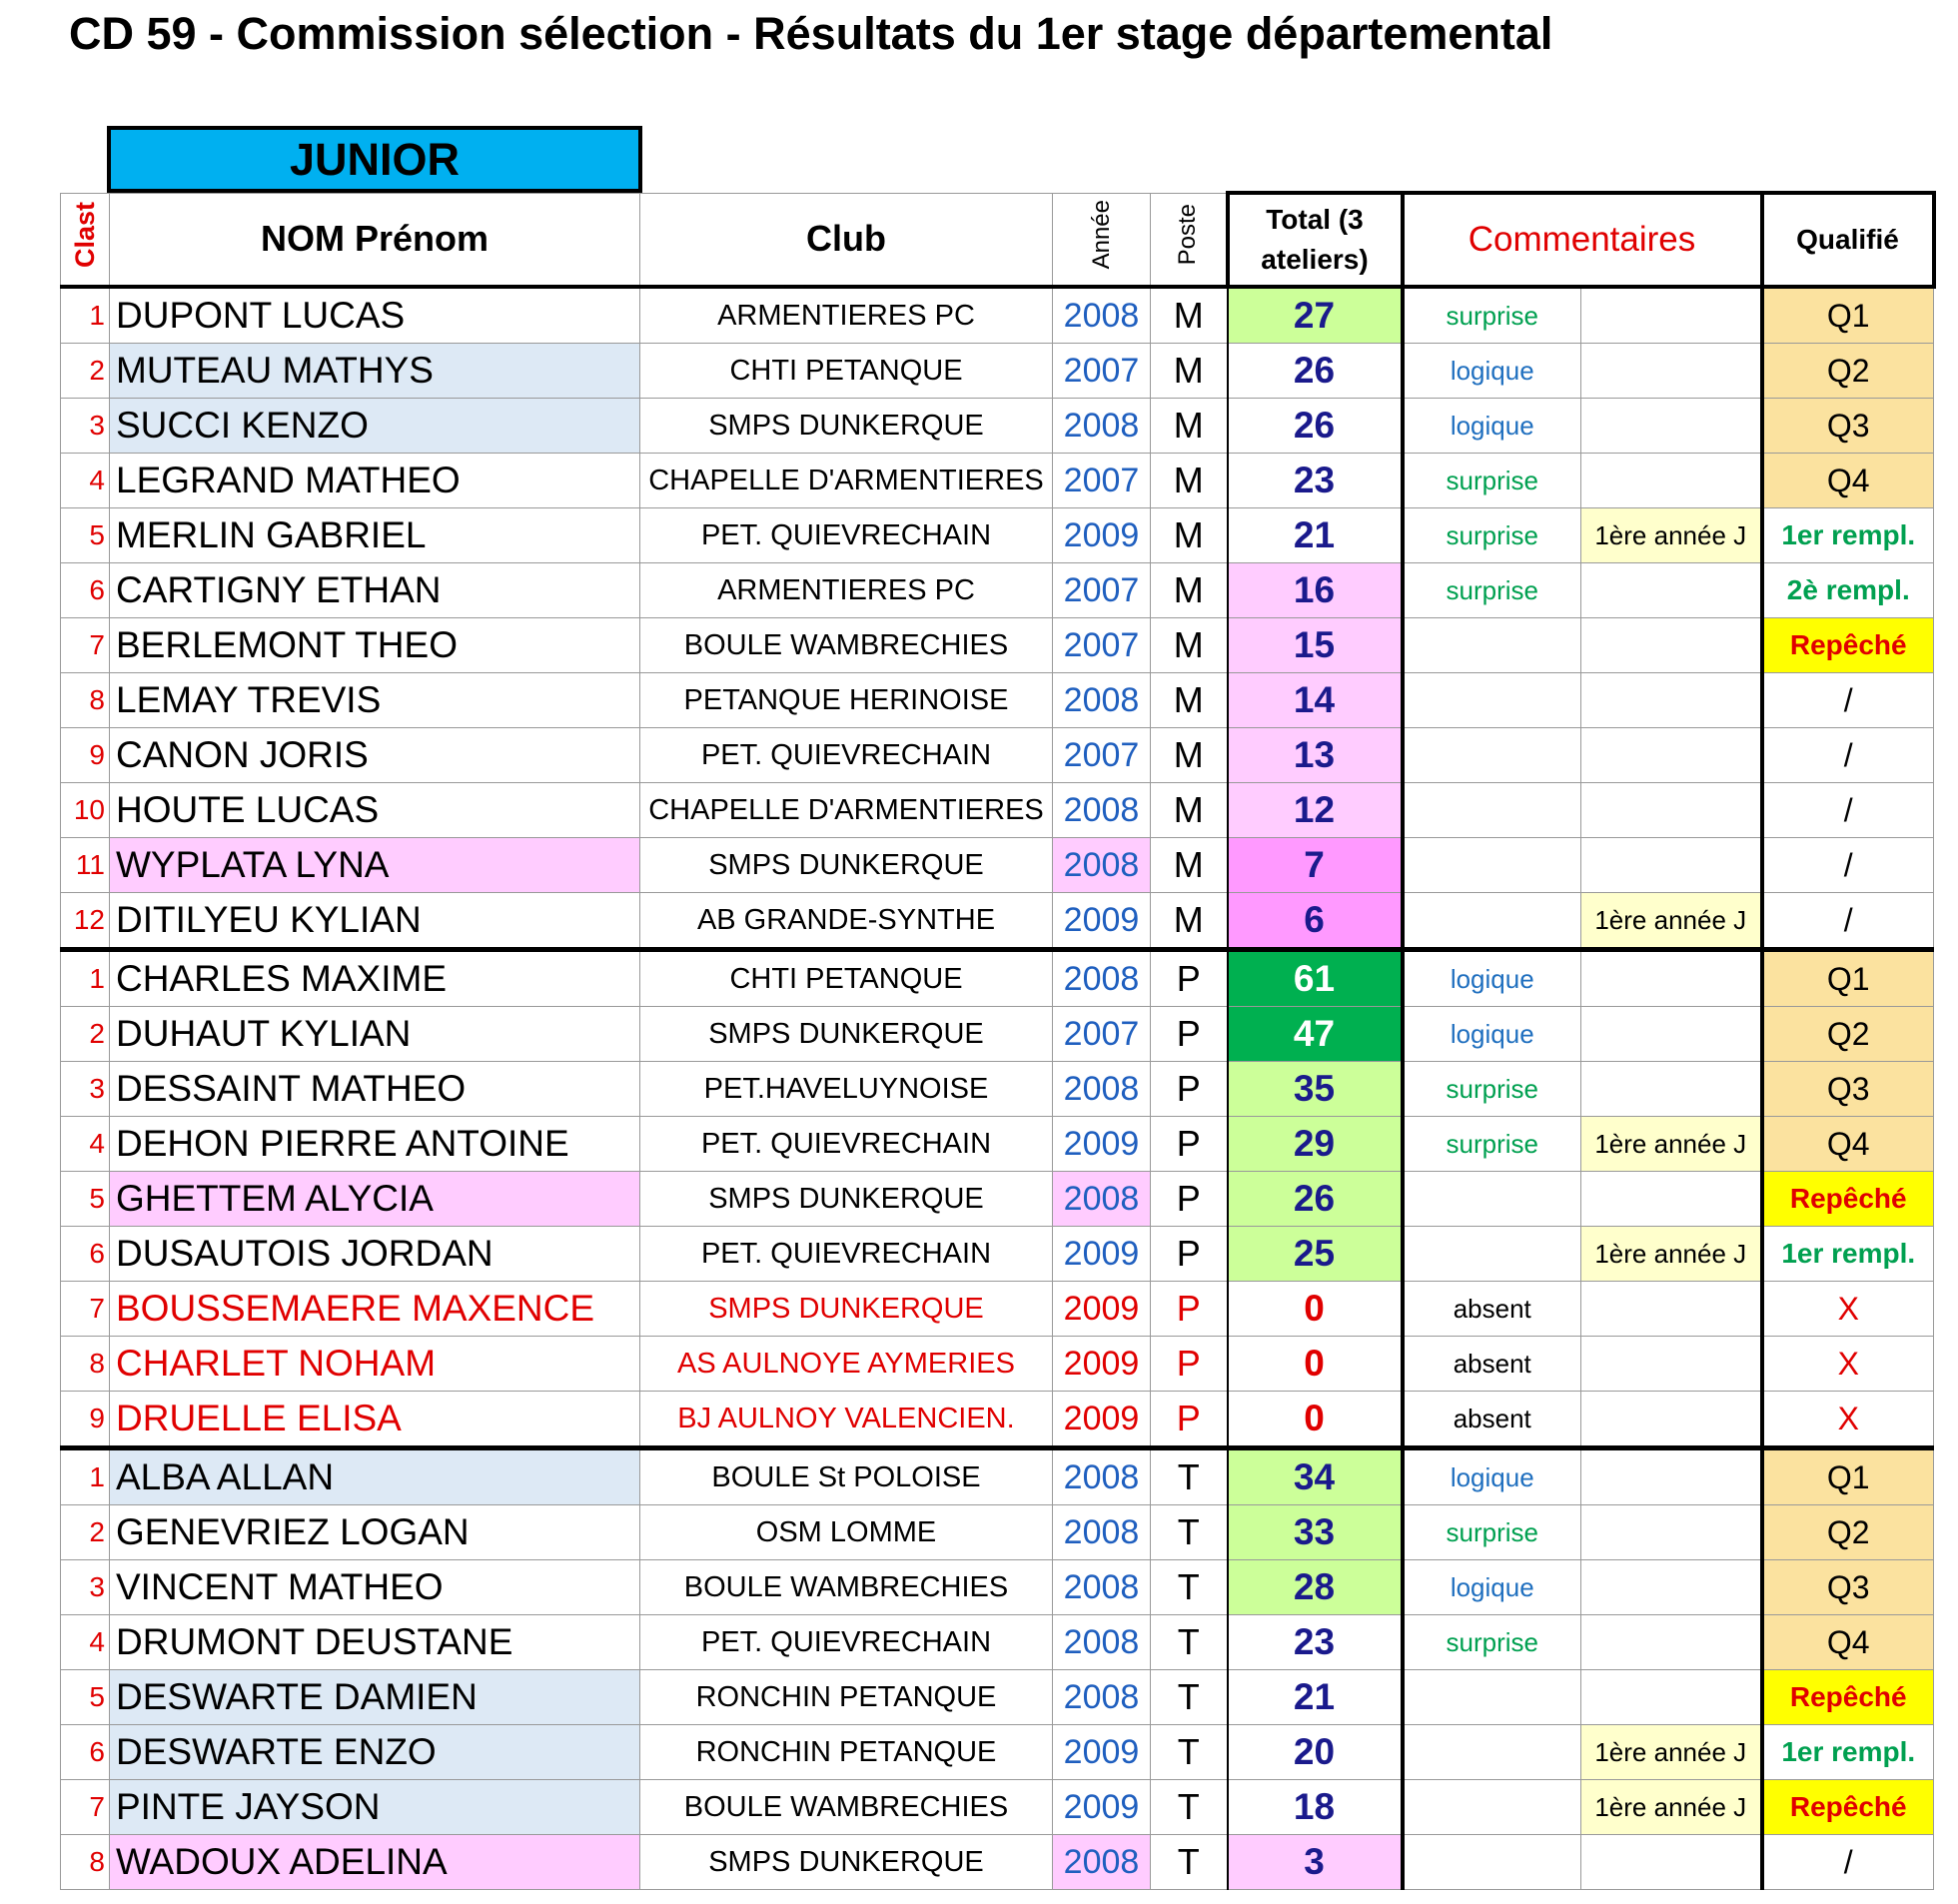 The width and height of the screenshot is (1958, 1904). Describe the element at coordinates (1315, 590) in the screenshot. I see `total-cell: 16` at that location.